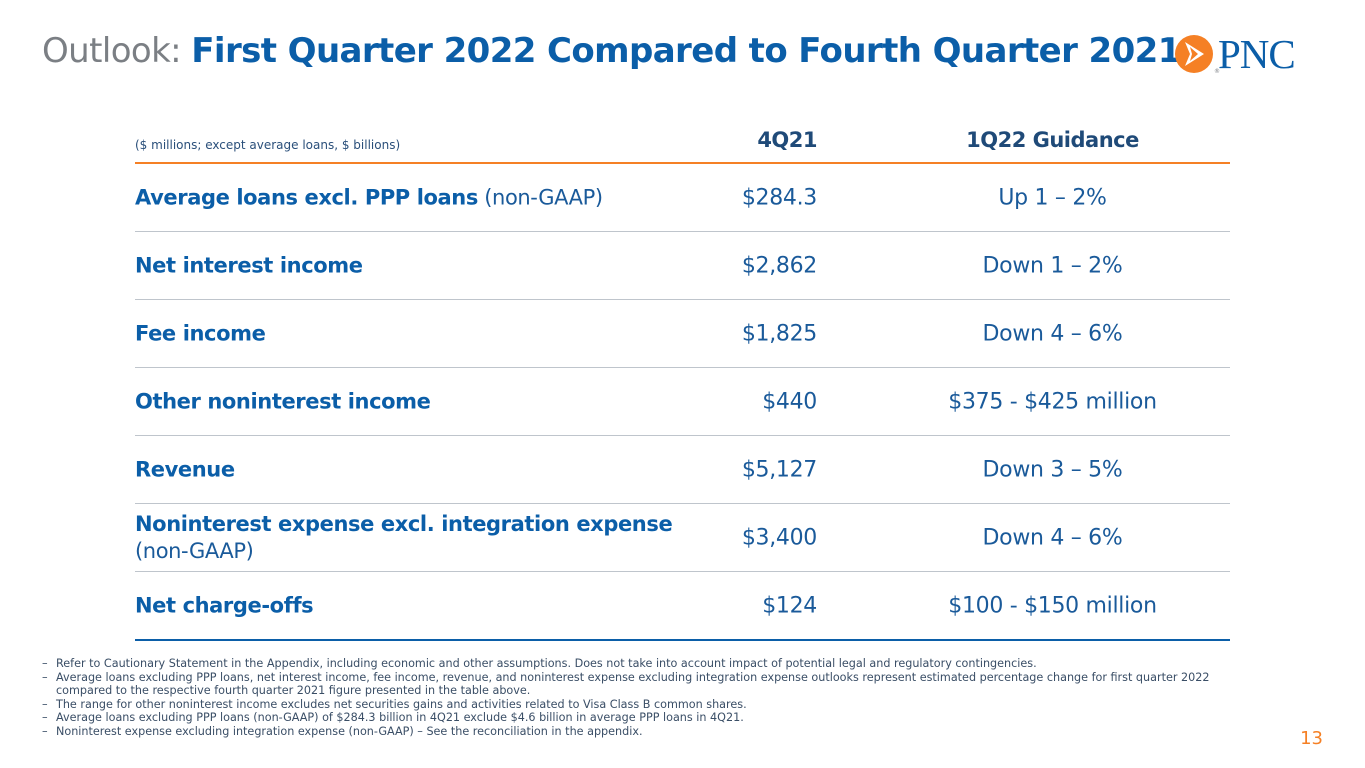 This screenshot has width=1365, height=768. I want to click on page-number: 13, so click(1311, 738).